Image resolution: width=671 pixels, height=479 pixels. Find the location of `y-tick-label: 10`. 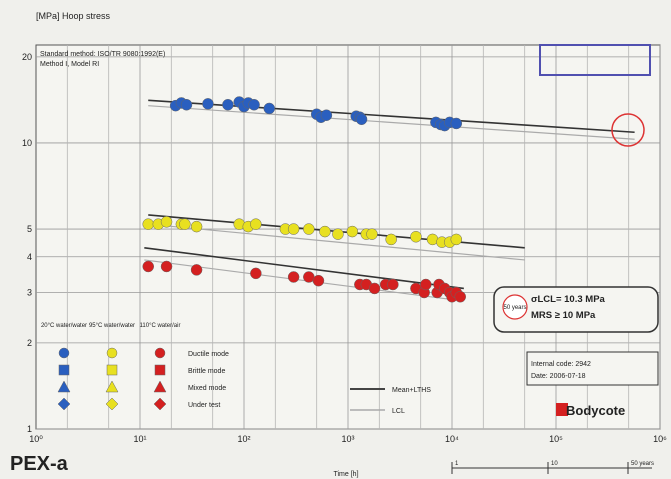

y-tick-label: 10 is located at coordinates (27, 143).